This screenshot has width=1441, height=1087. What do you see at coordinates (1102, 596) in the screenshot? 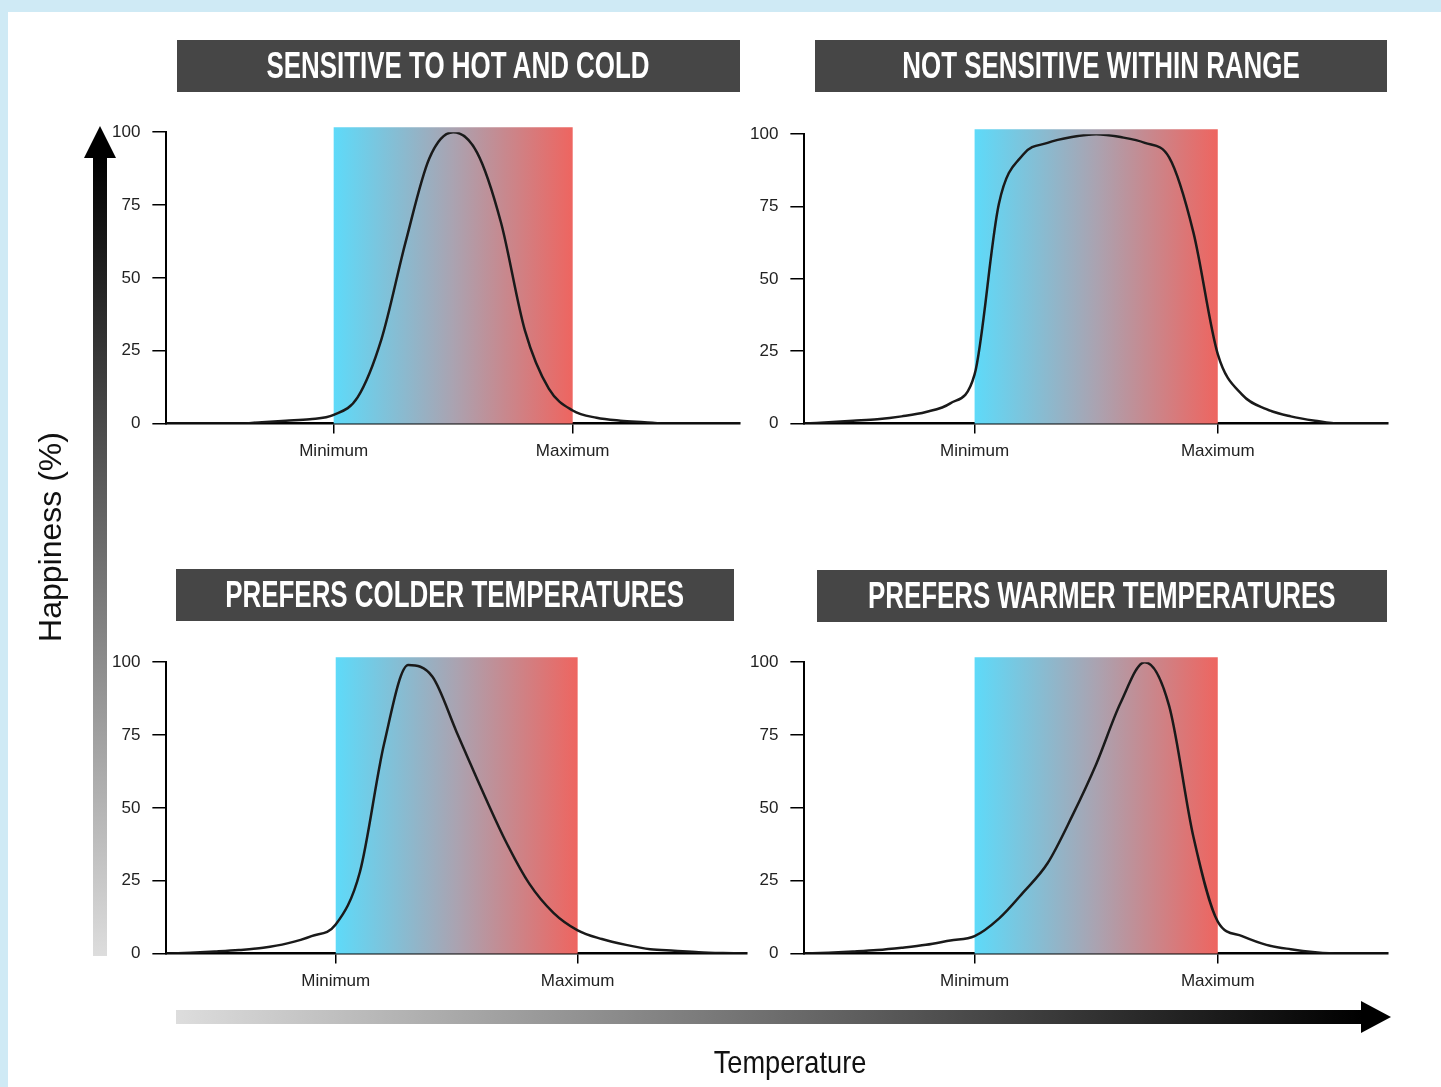
I see `chart-title: PREFERS WARMER TEMPERATURES` at bounding box center [1102, 596].